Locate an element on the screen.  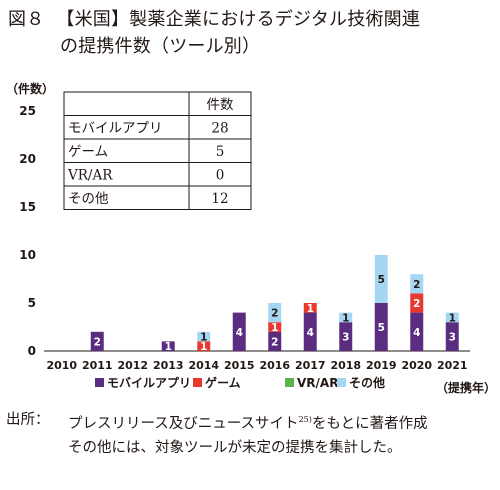
table-cell-value: 5 is located at coordinates (220, 152).